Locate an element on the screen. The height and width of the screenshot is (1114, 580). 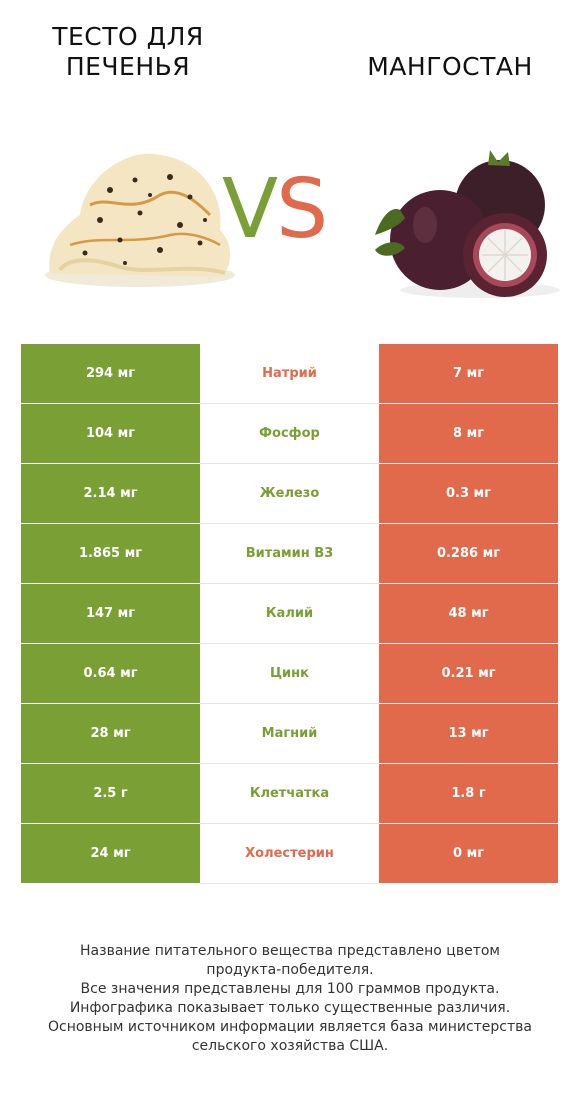
left-value: 2.14 мг is located at coordinates (110, 493).